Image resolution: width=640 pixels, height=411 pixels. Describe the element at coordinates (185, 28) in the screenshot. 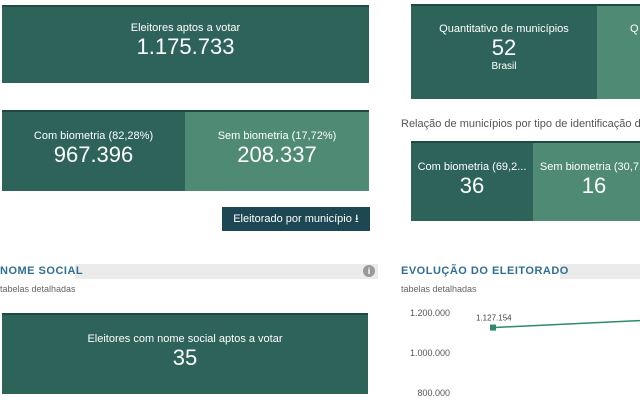

I see `tile-label: Eleitores aptos a votar` at that location.